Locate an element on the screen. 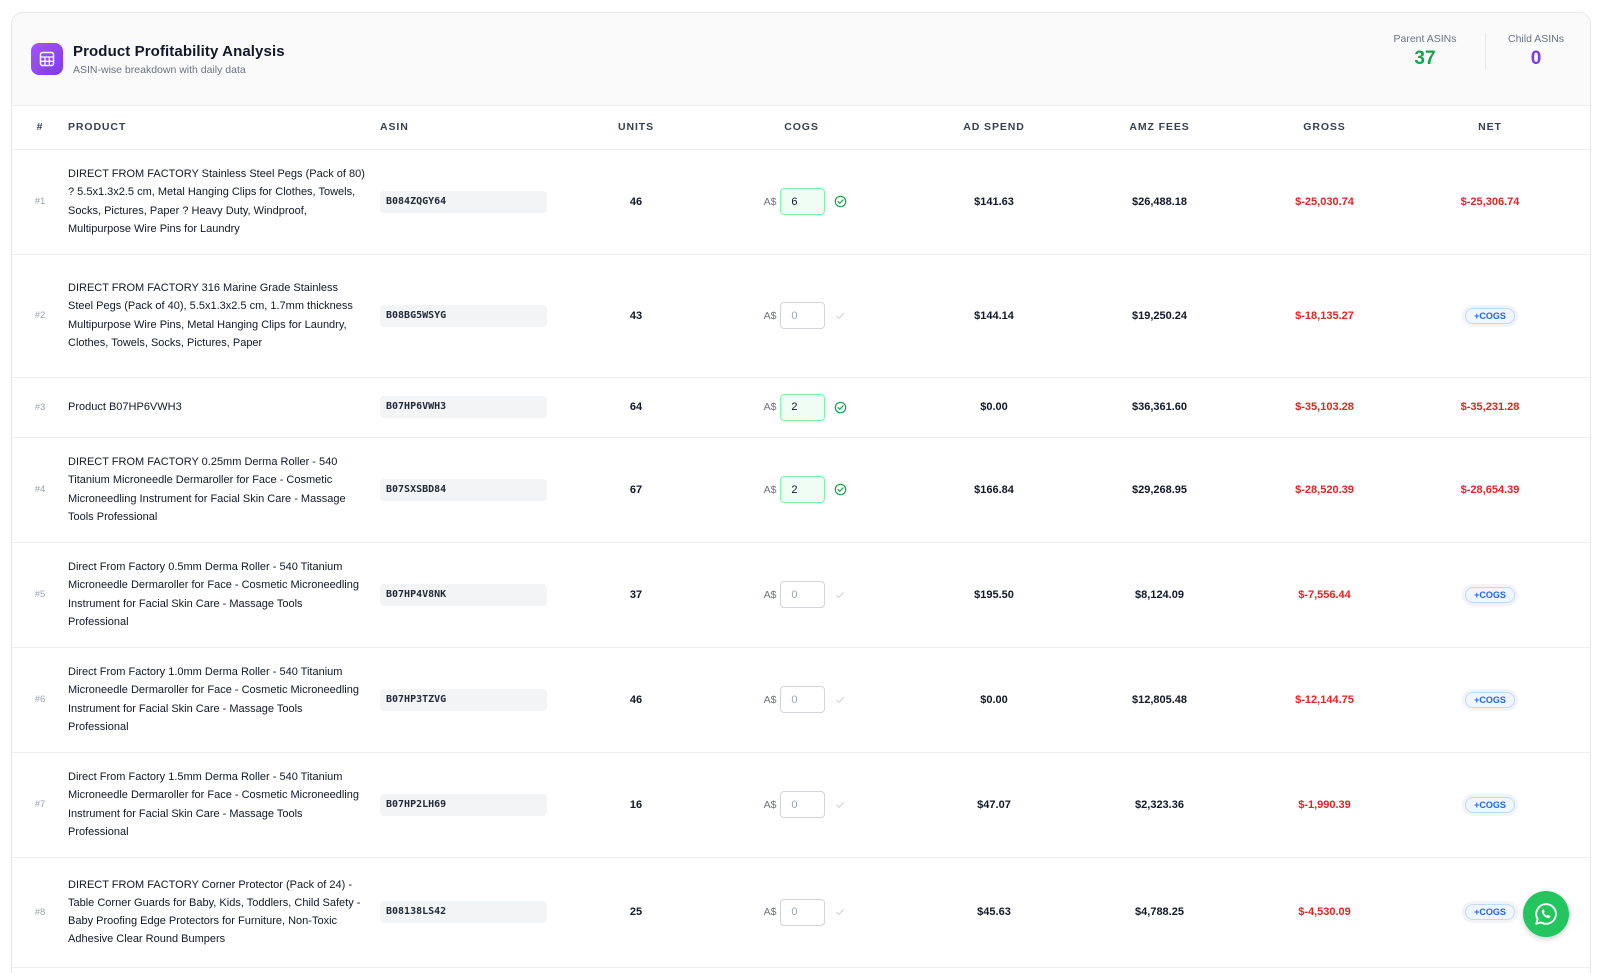 The image size is (1600, 973). col-header-gross: GROSS is located at coordinates (1324, 128).